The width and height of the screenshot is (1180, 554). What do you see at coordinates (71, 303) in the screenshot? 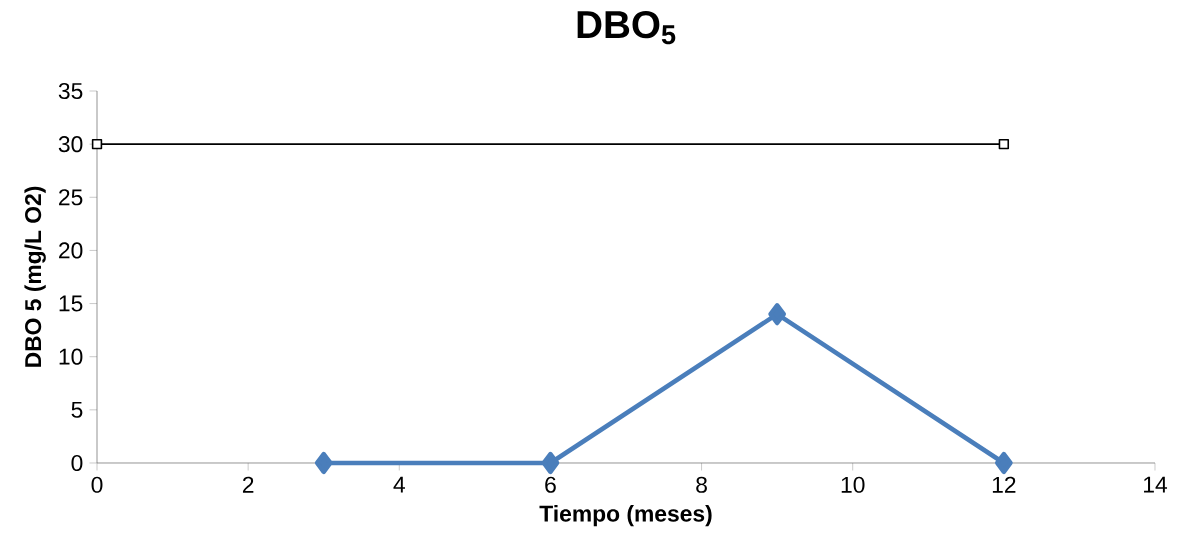
I see `y-tick-label: 15` at bounding box center [71, 303].